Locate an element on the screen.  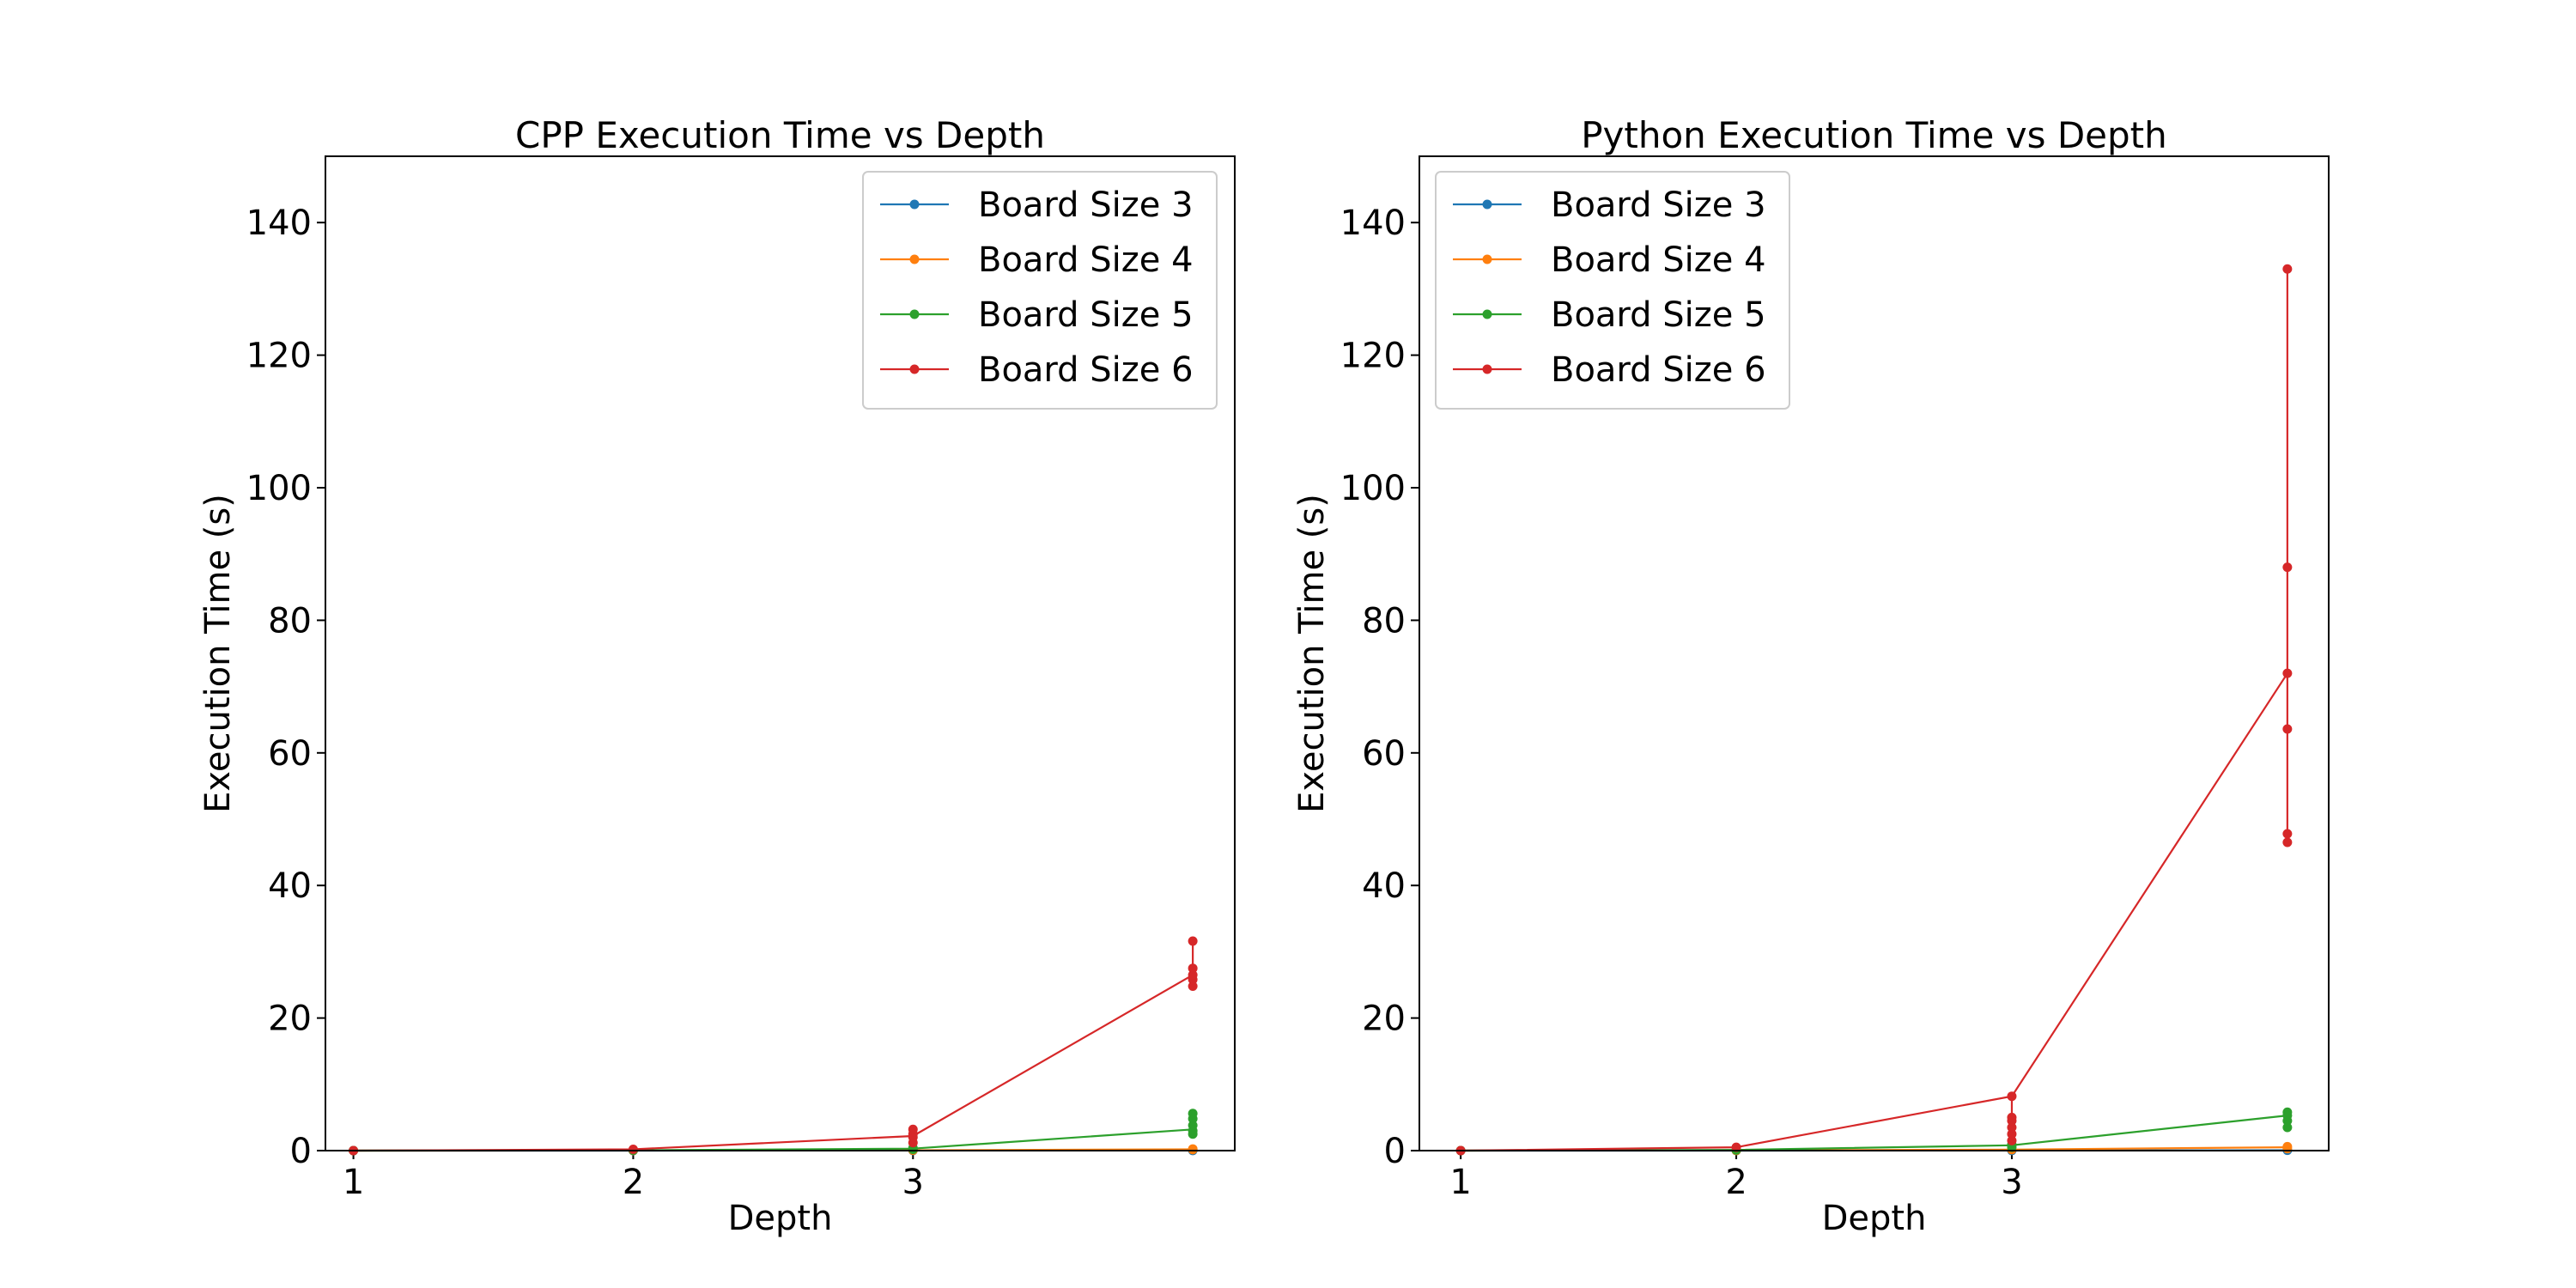
chart-title: CPP Execution Time vs Depth is located at coordinates (780, 135).